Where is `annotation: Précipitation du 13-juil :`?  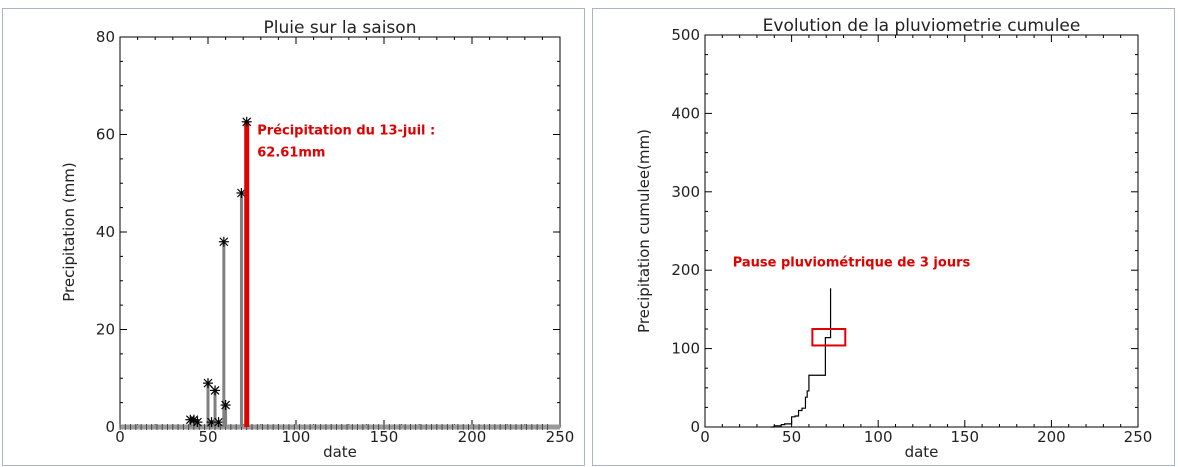 annotation: Précipitation du 13-juil : is located at coordinates (346, 131).